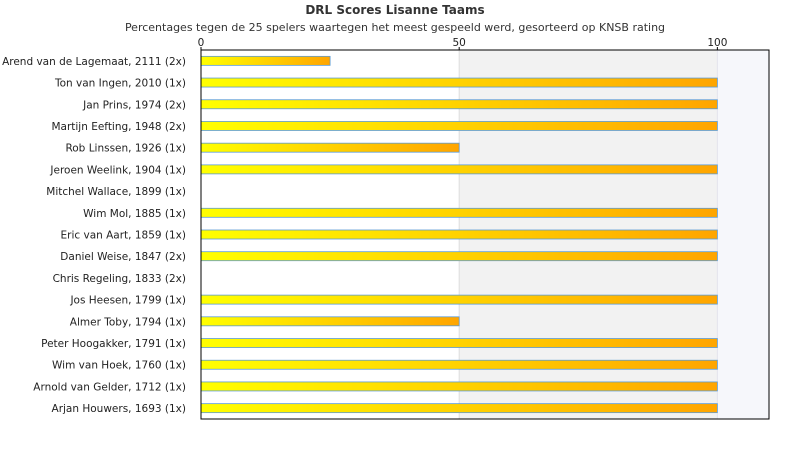  I want to click on category-label: Arnold van Gelder, 1712 (1x), so click(109, 387).